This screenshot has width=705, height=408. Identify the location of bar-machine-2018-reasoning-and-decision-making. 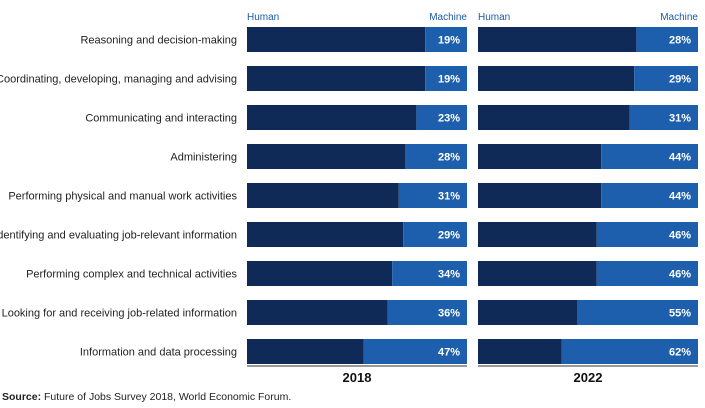
(446, 39).